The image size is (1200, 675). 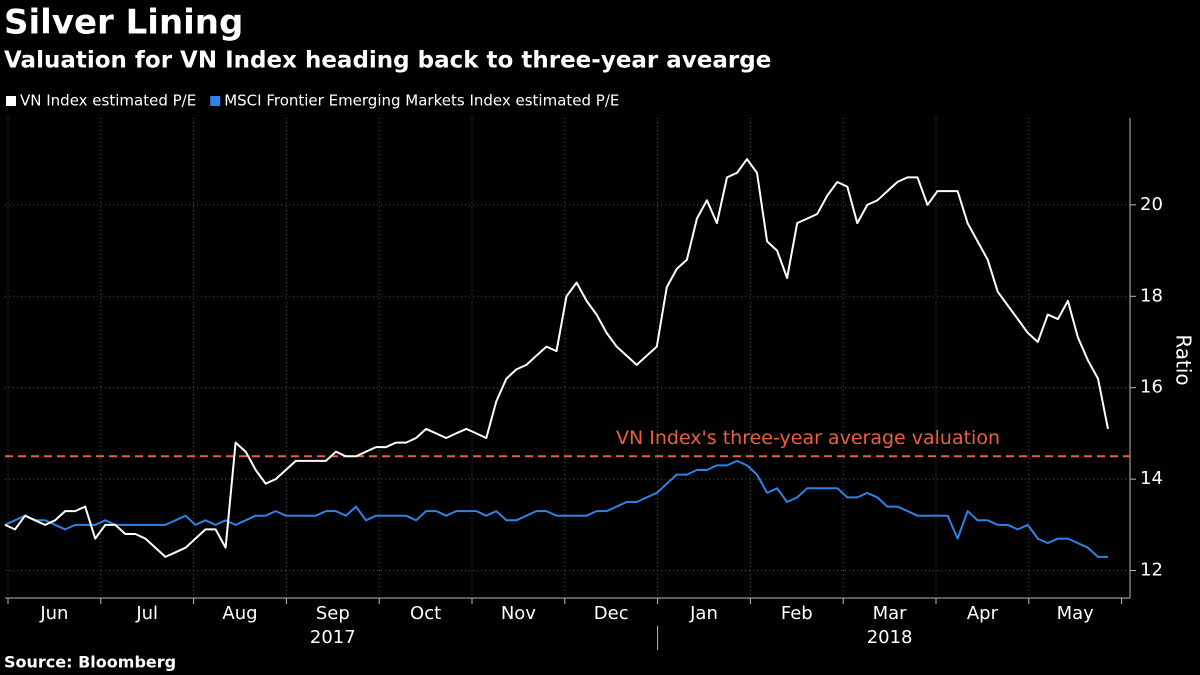 What do you see at coordinates (703, 613) in the screenshot?
I see `x-tick-label: Jan` at bounding box center [703, 613].